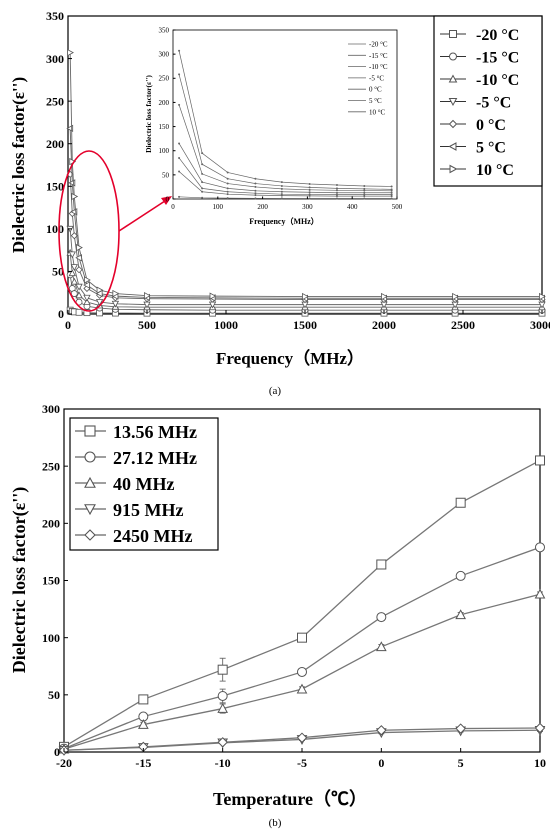 The height and width of the screenshot is (834, 550). I want to click on panel-b-y-axis-label: Dielectric loss factor(ε''), so click(19, 580).